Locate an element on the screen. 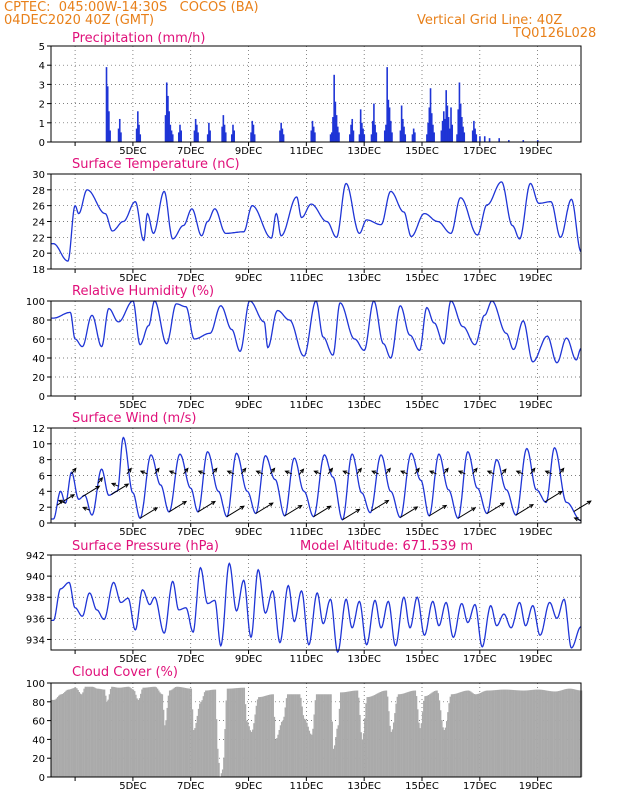 This screenshot has width=618, height=800. y-tick-label: 40 is located at coordinates (38, 740).